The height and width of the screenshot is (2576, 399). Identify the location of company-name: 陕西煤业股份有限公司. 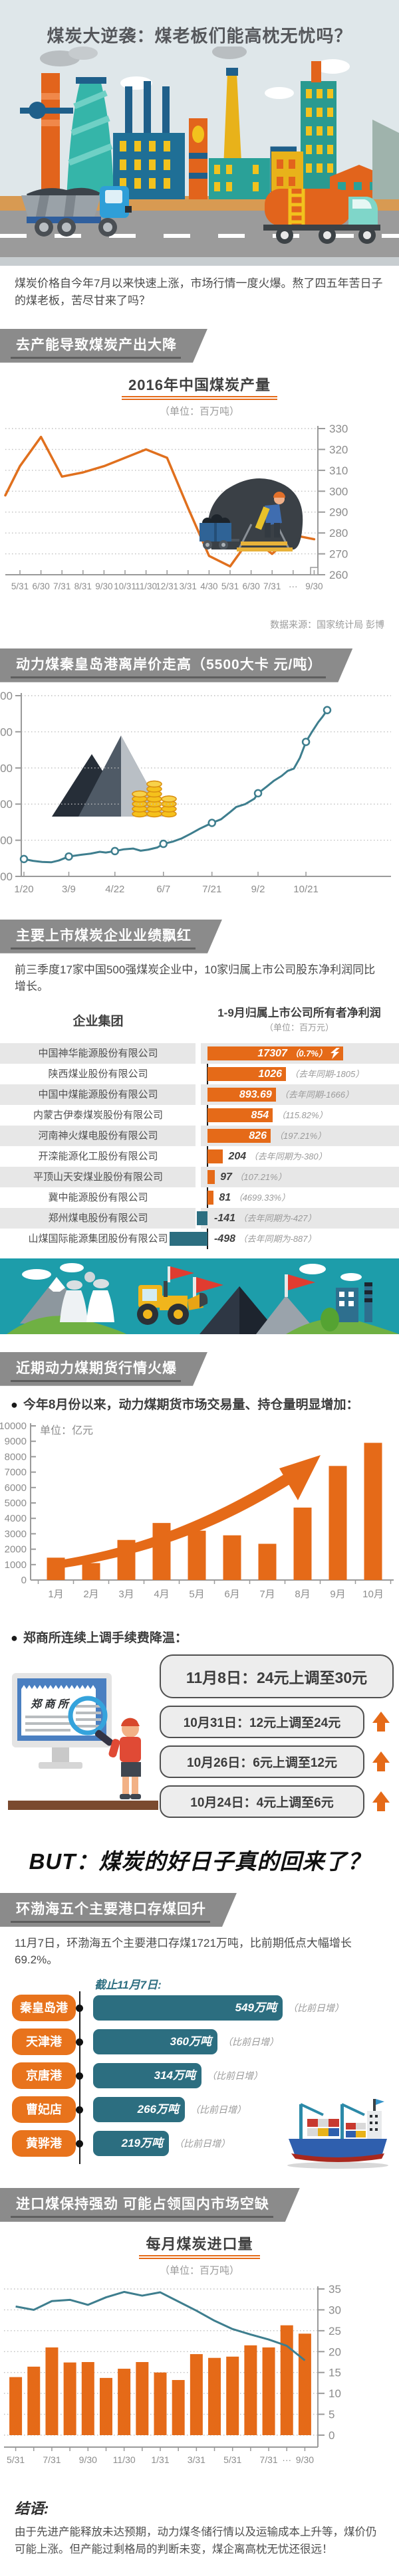
(98, 1074).